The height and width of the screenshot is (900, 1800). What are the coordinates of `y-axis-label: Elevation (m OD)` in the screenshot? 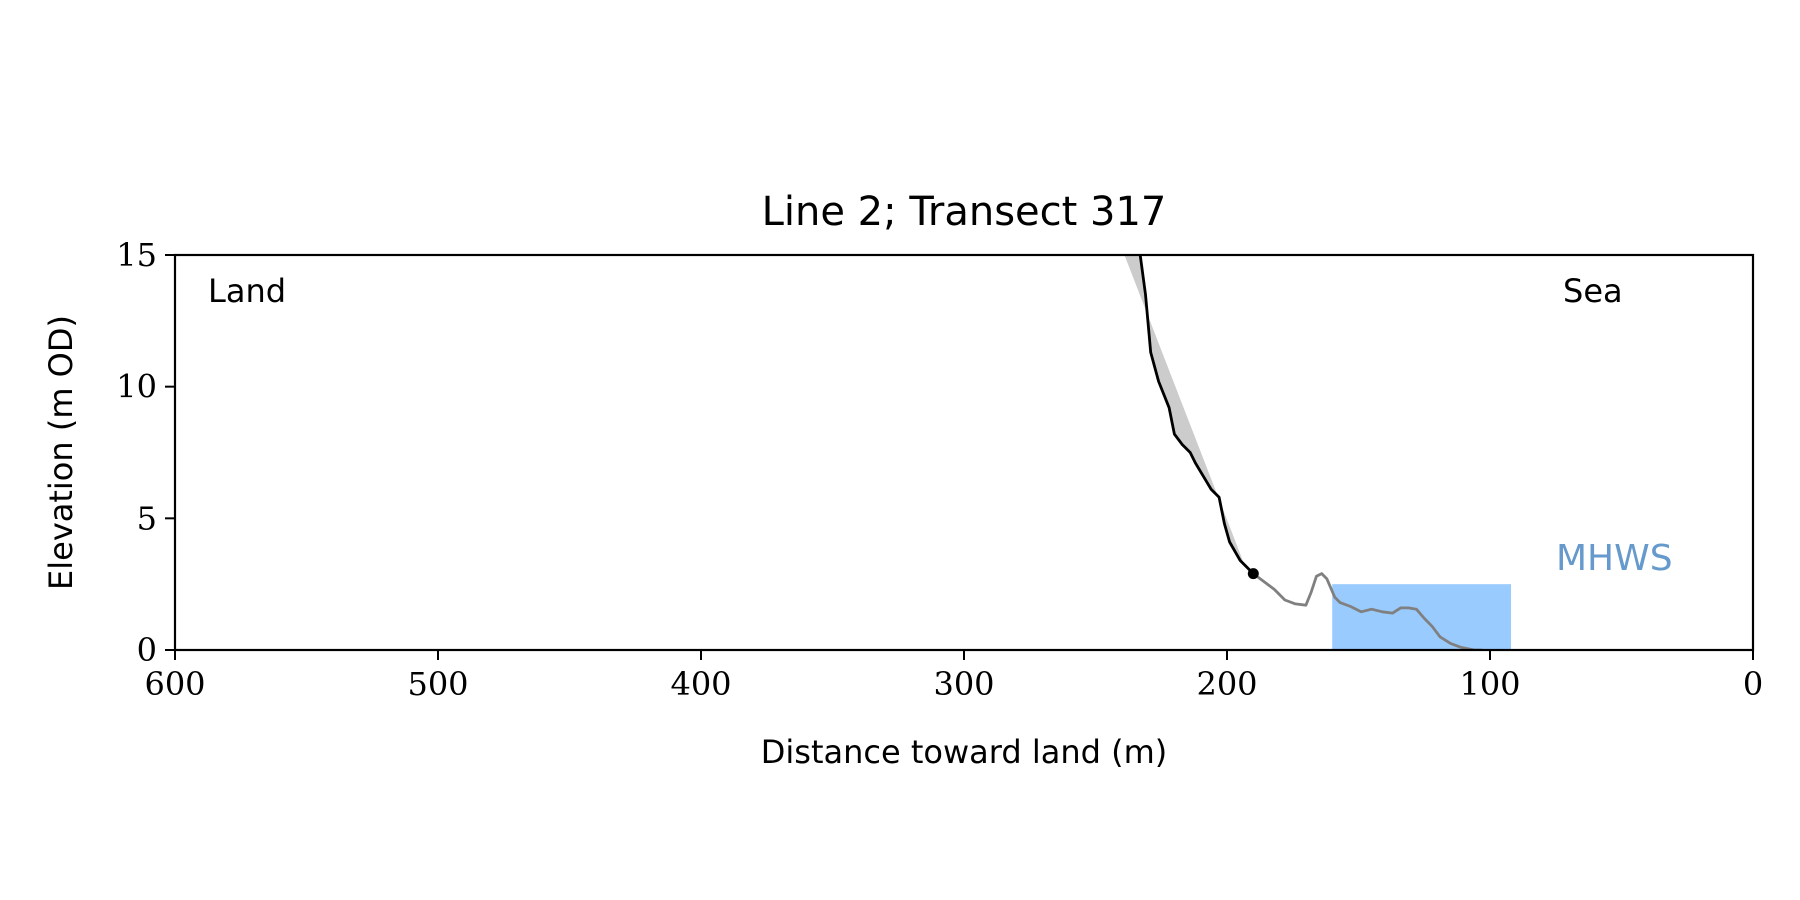 It's located at (61, 452).